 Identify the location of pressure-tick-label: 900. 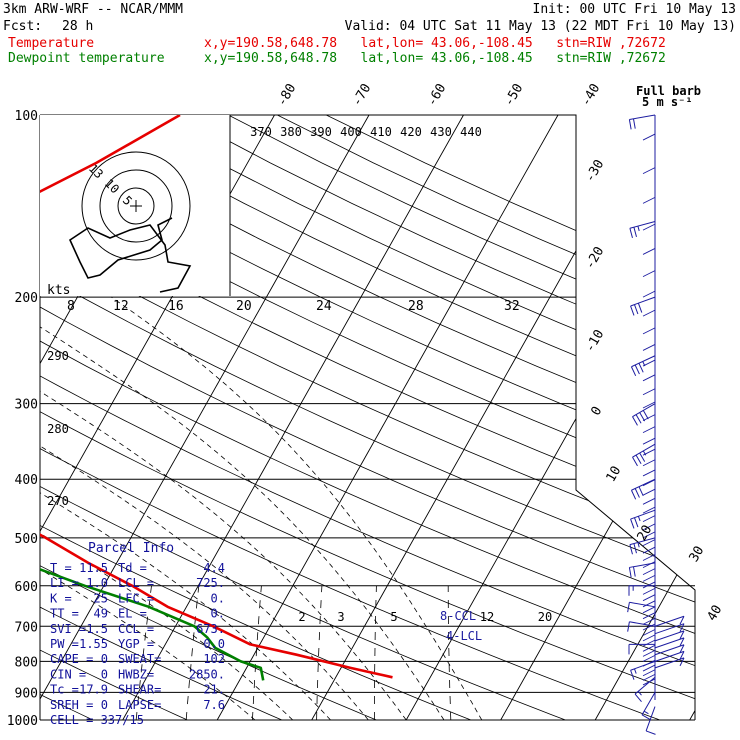
(26, 693).